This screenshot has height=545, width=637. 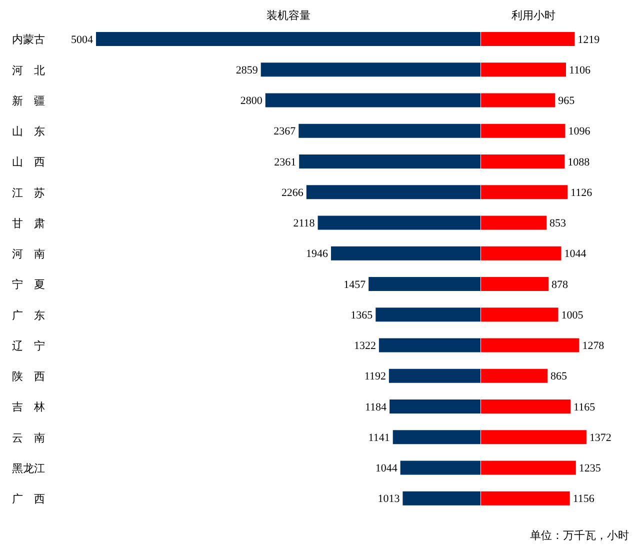 What do you see at coordinates (304, 224) in the screenshot?
I see `data-label: 2118` at bounding box center [304, 224].